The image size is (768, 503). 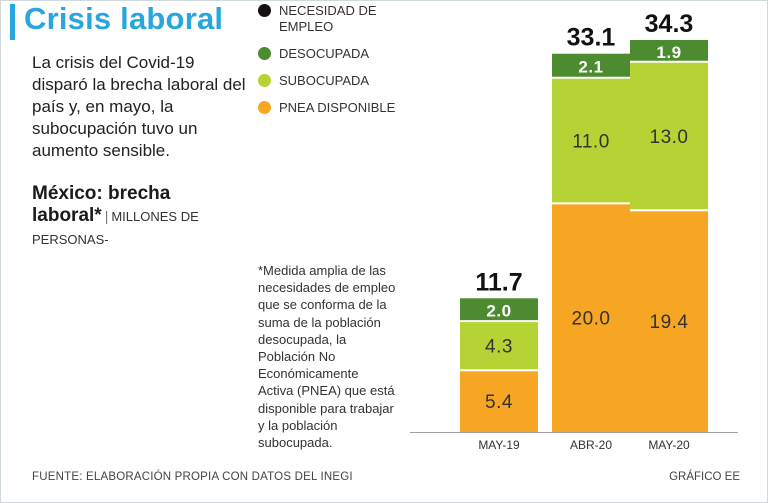 I want to click on legend-item-necesidad: NECESIDAD DE EMPLEO, so click(x=335, y=19).